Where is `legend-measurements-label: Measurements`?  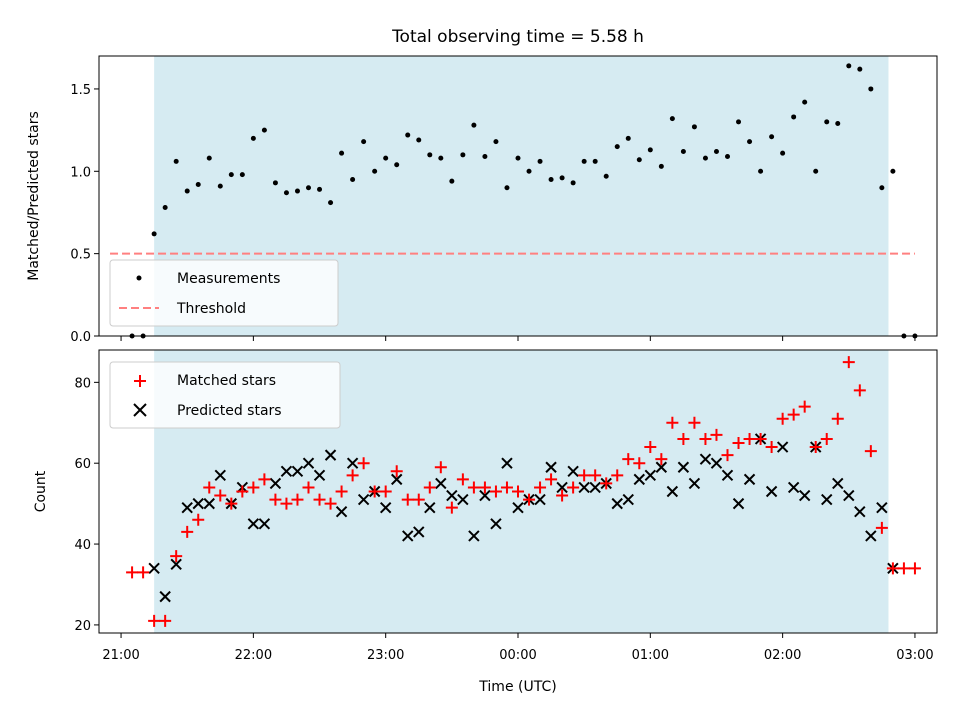
legend-measurements-label: Measurements is located at coordinates (228, 279).